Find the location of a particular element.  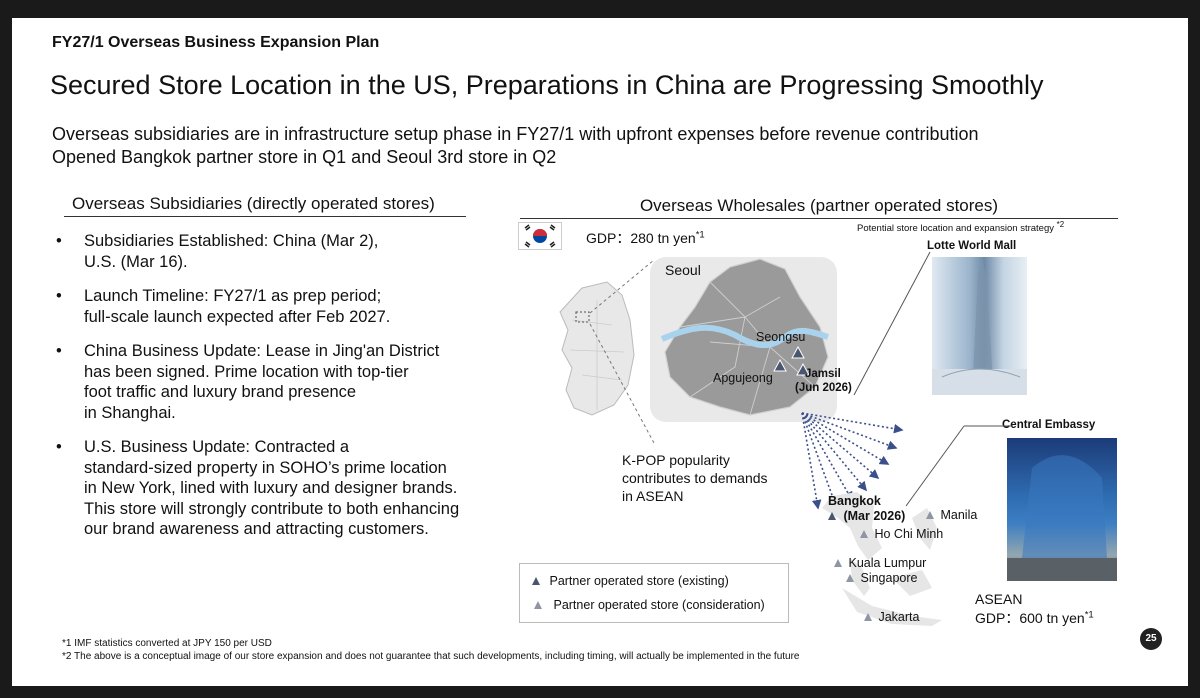

photo2-label: Central Embassy is located at coordinates (1049, 425).